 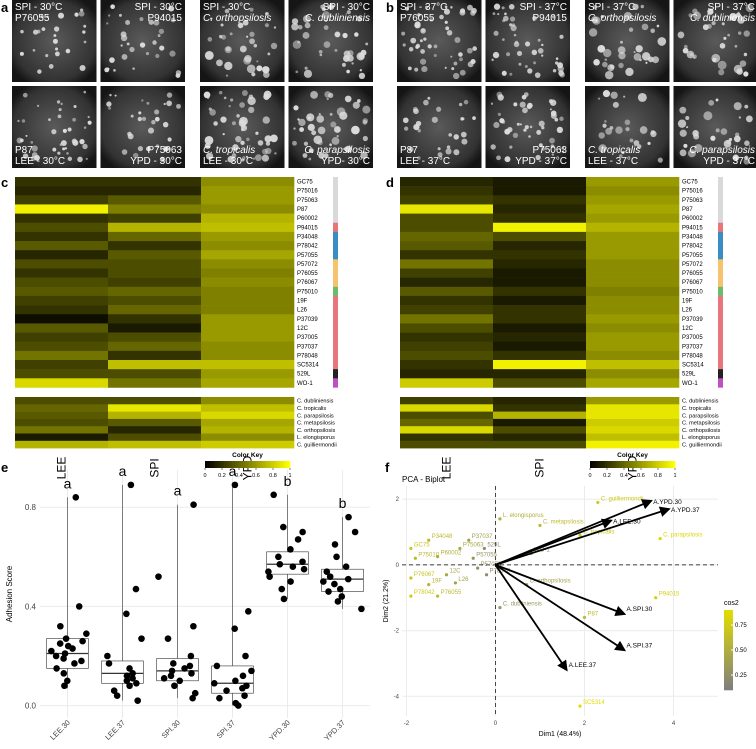 What do you see at coordinates (700, 416) in the screenshot?
I see `row-label: C. parapsilosis` at bounding box center [700, 416].